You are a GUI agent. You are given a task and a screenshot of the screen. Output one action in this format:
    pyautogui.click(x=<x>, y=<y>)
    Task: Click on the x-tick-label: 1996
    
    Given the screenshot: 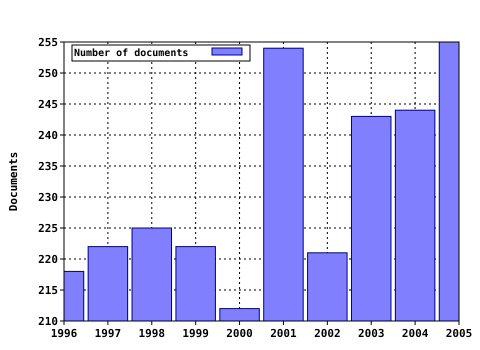 What is the action you would take?
    pyautogui.click(x=64, y=333)
    